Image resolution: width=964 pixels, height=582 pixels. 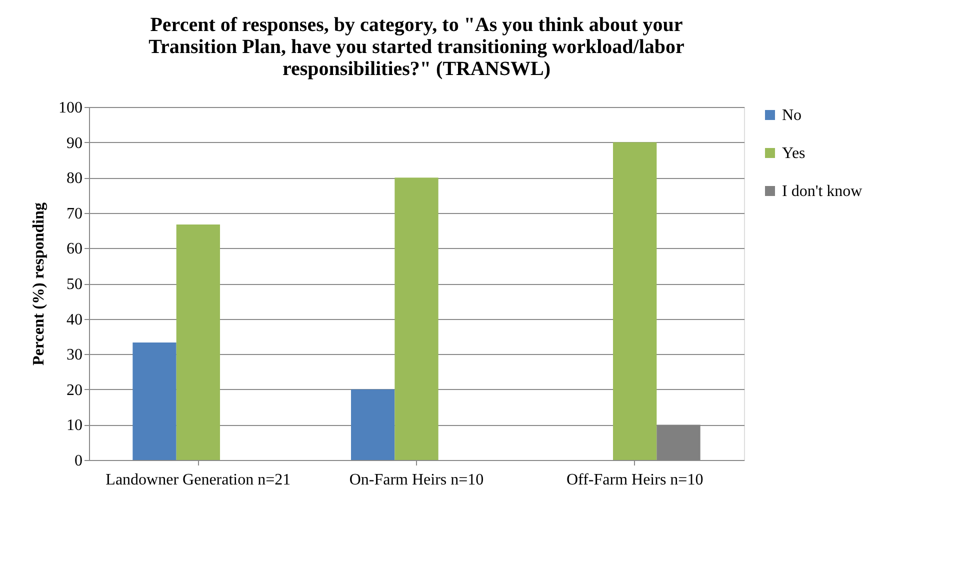 What do you see at coordinates (416, 47) in the screenshot?
I see `chart-title: Percent of responses, by category, to "As you think about your Transition Plan, have you started transitioning workload/labor responsibilities?" (TRANSWL)` at bounding box center [416, 47].